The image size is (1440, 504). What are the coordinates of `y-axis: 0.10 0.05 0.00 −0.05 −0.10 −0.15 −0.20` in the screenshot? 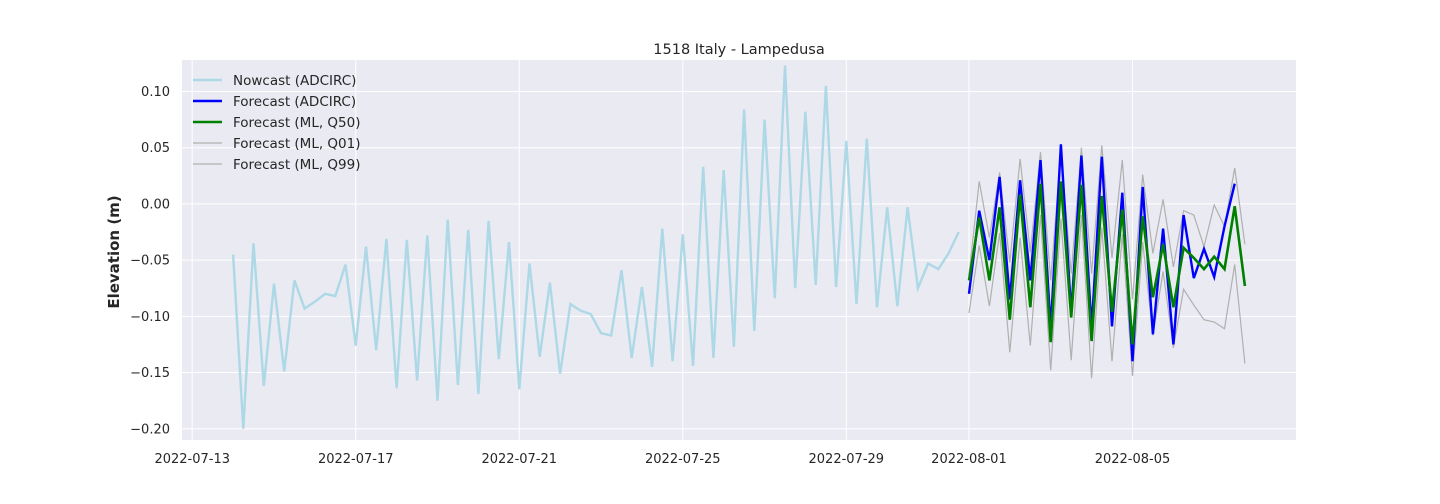 It's located at (150, 261).